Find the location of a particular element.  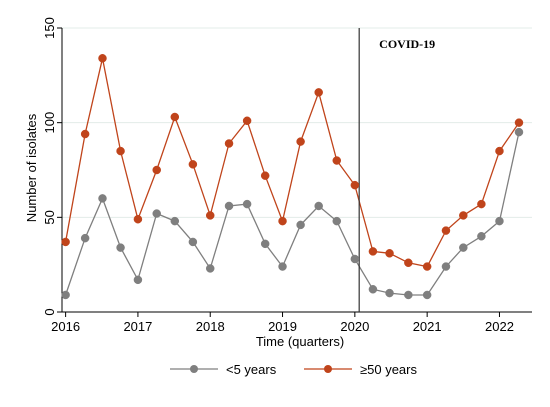

x-tick-label: 2016 is located at coordinates (65, 326).